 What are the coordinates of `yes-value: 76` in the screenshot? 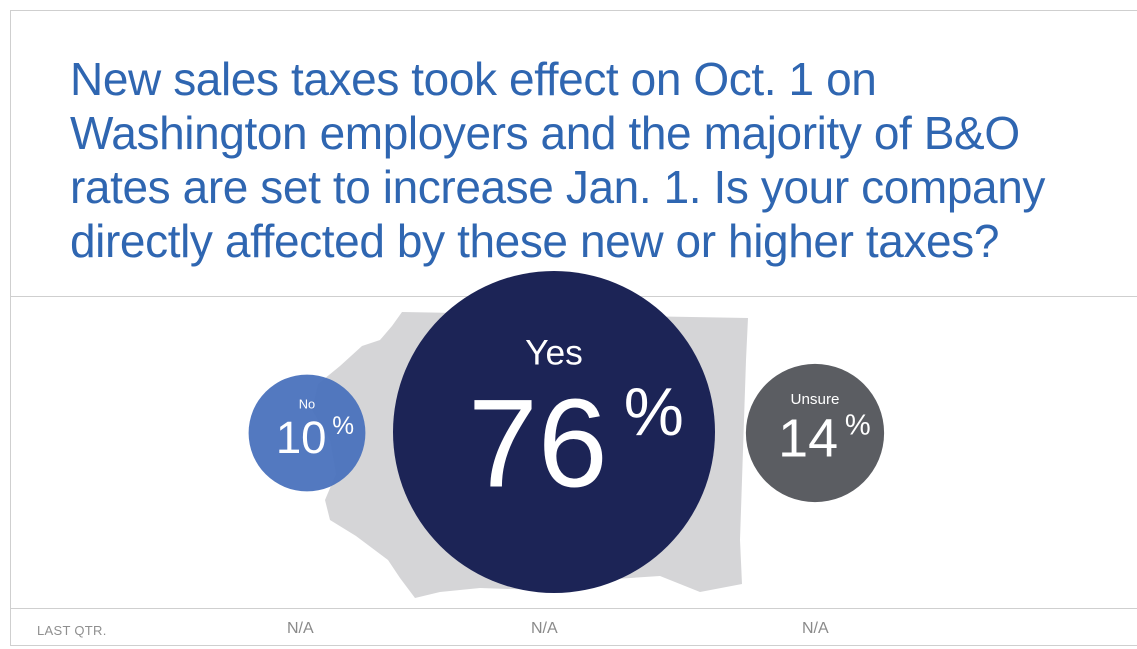 It's located at (538, 443).